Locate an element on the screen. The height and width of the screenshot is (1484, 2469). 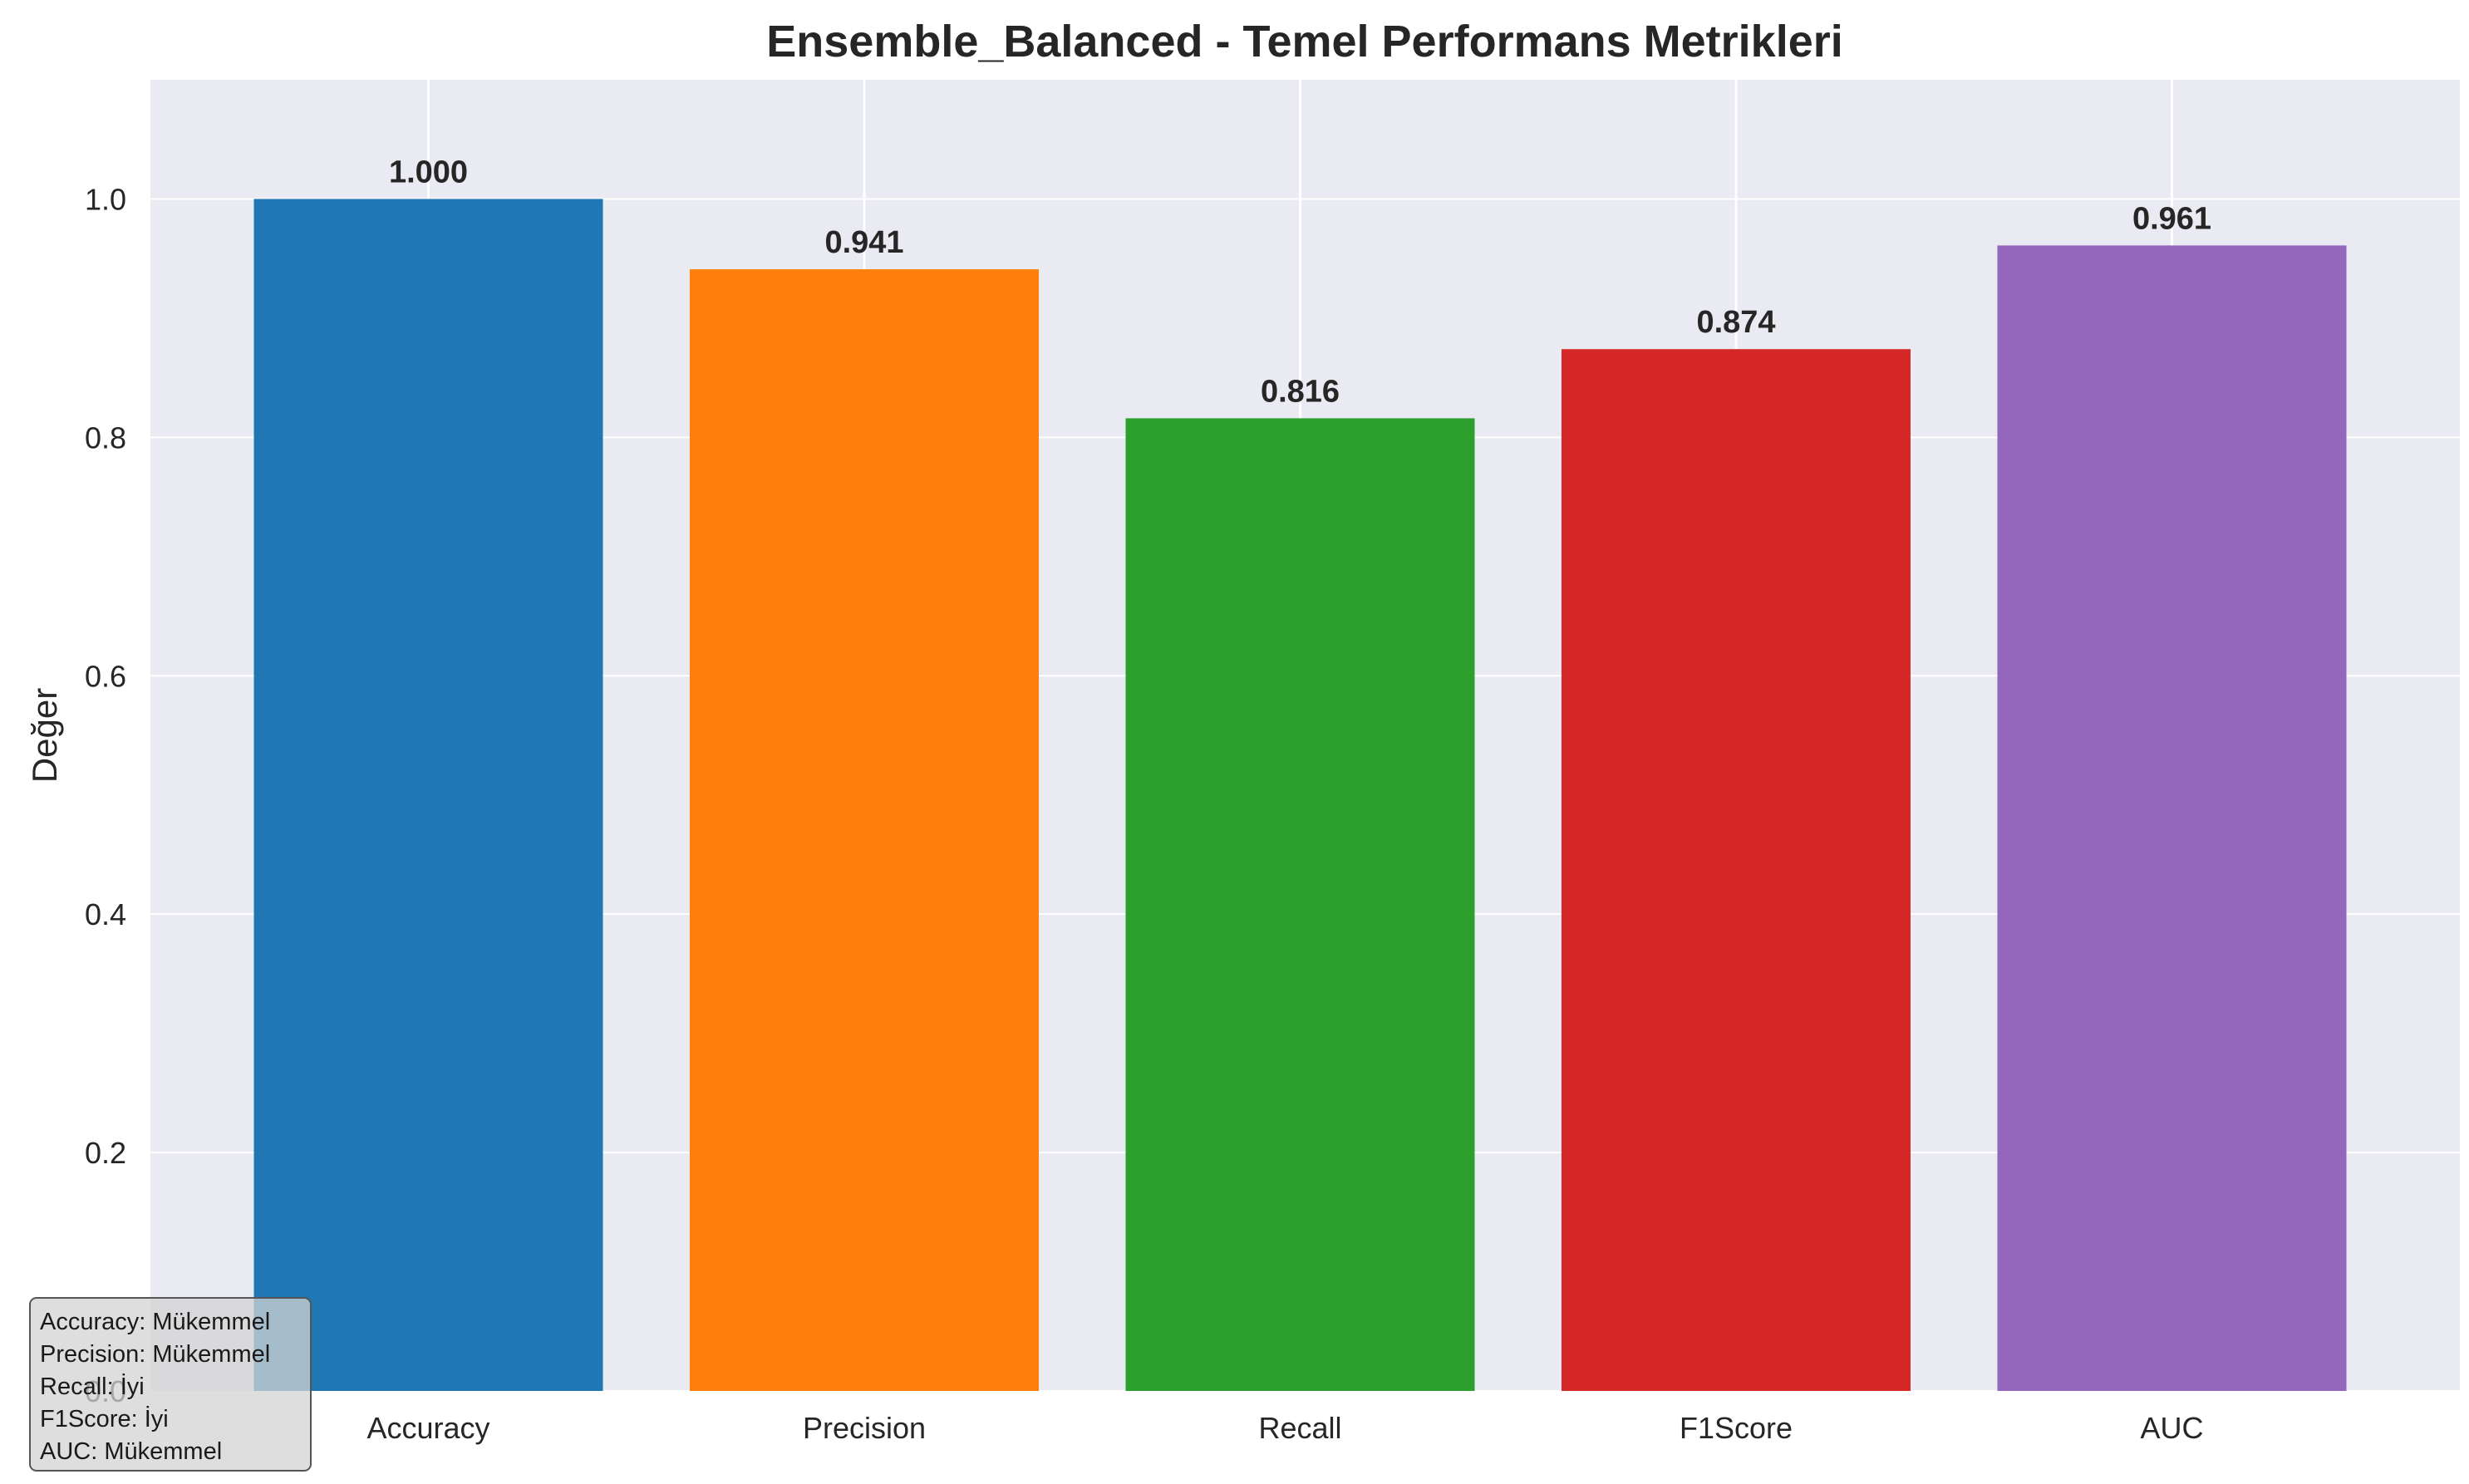
data-label: 0.961 is located at coordinates (2171, 218).